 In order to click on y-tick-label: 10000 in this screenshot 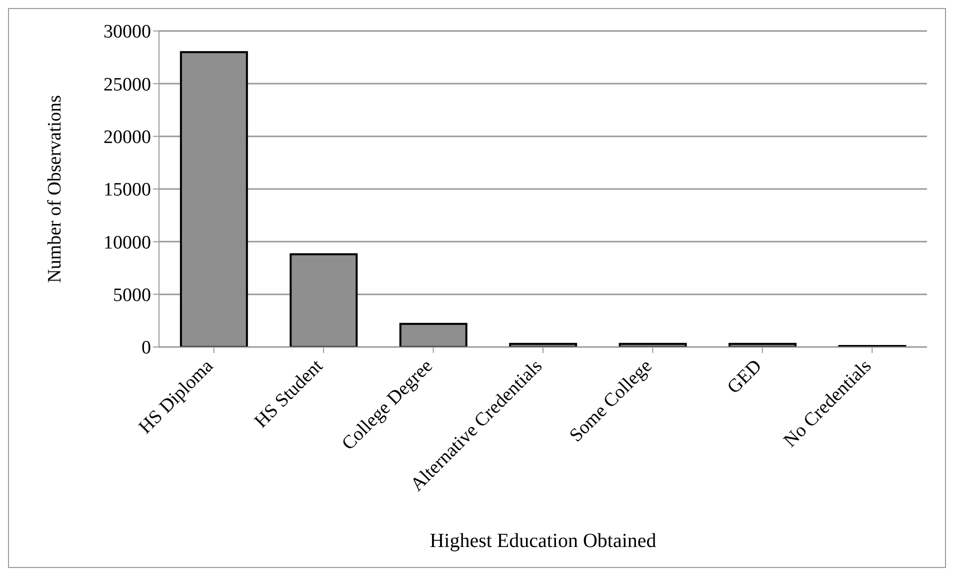, I will do `click(127, 243)`.